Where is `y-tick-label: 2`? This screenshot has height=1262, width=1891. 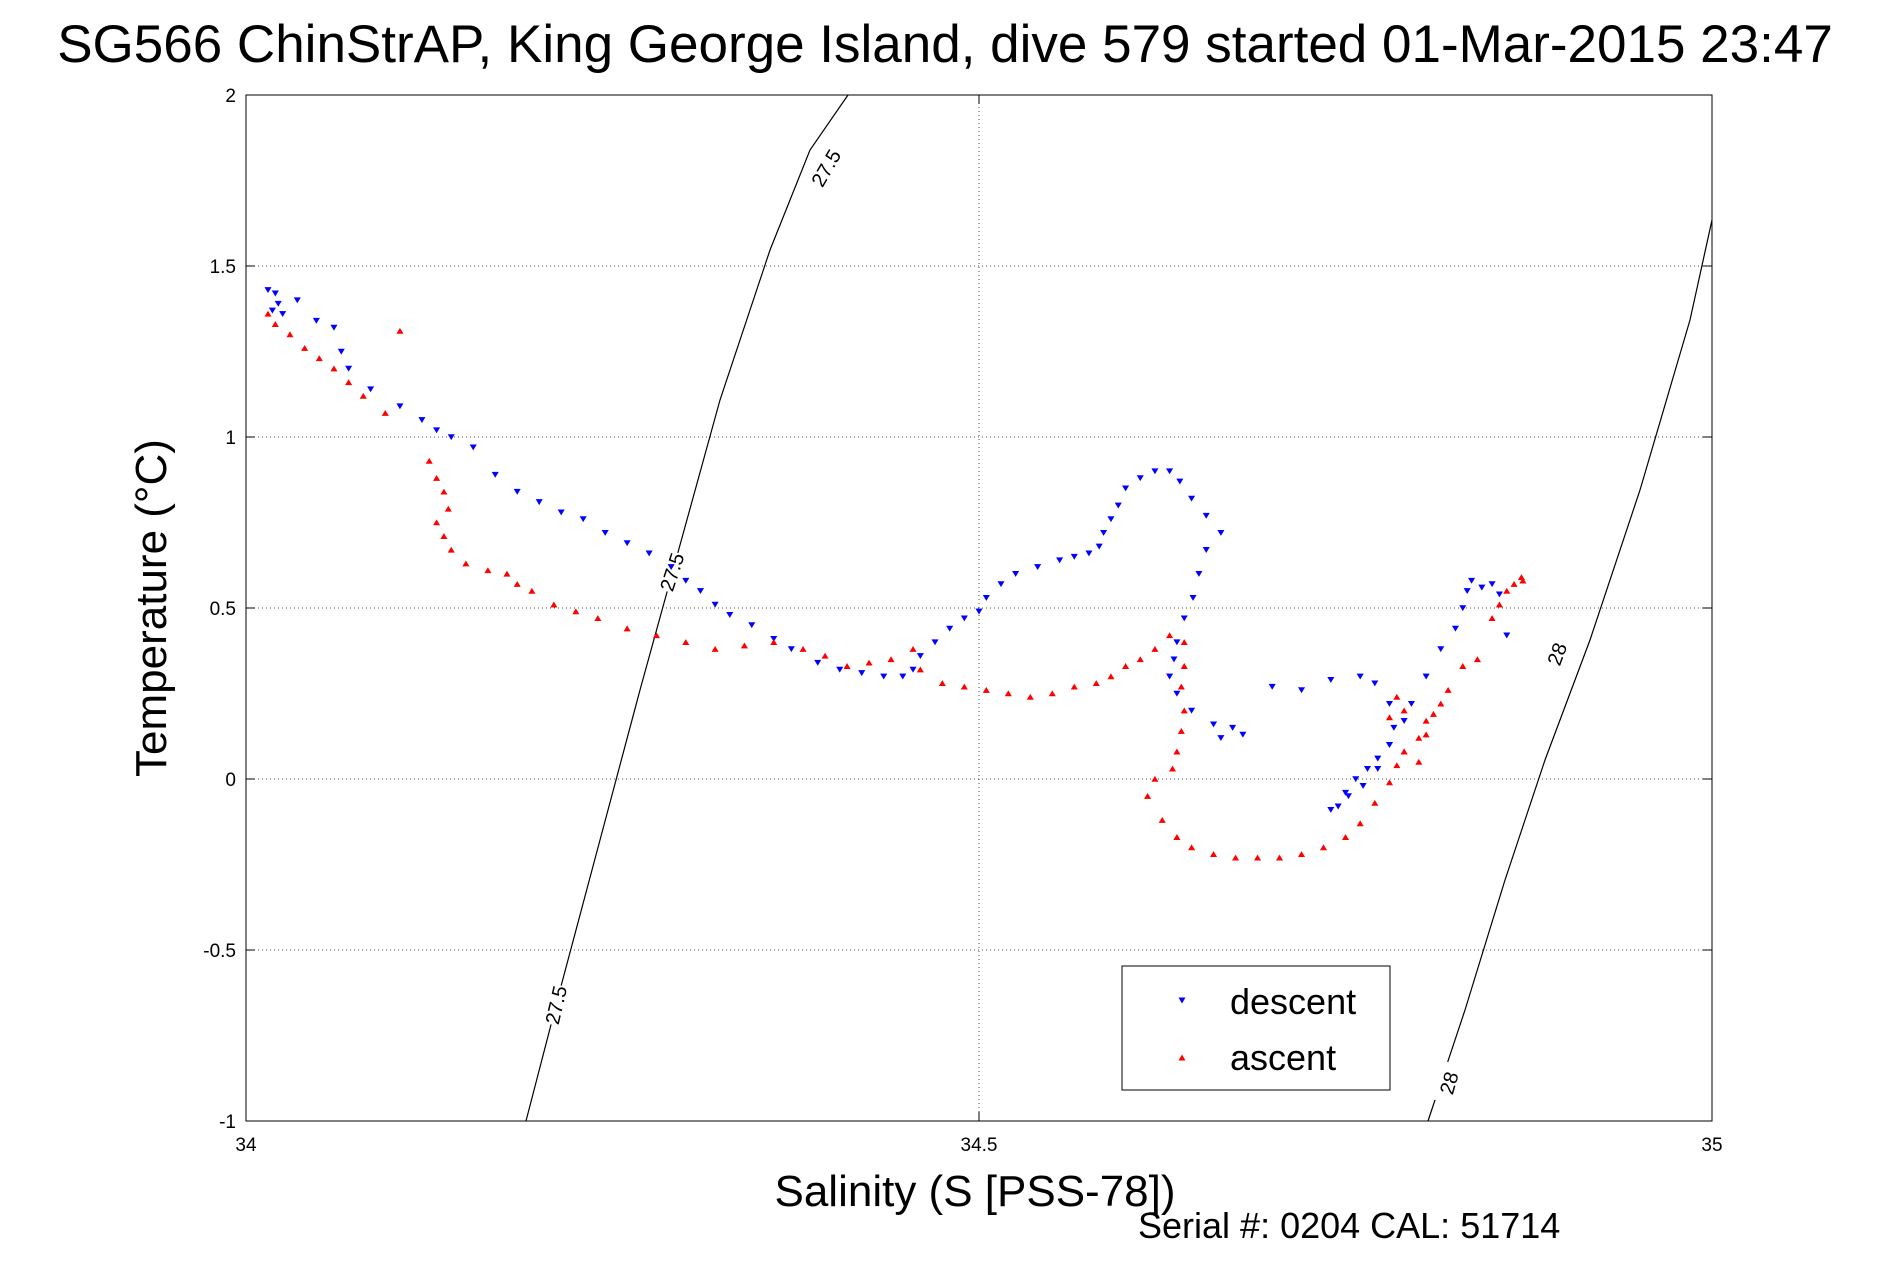 y-tick-label: 2 is located at coordinates (230, 96).